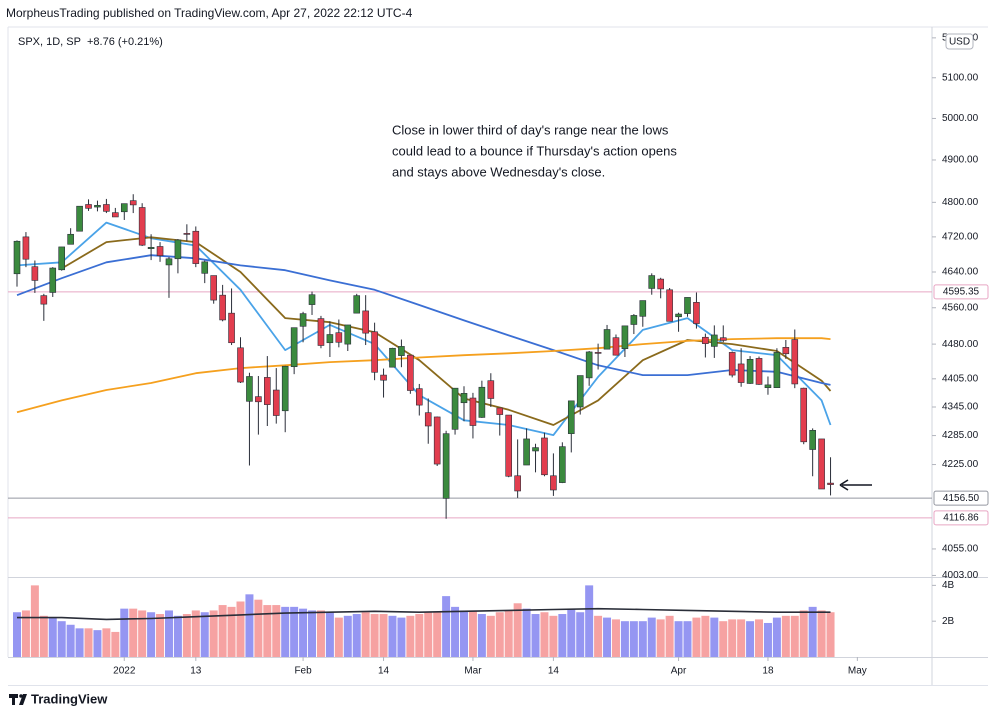  Describe the element at coordinates (473, 671) in the screenshot. I see `x-tick-label: Mar` at that location.